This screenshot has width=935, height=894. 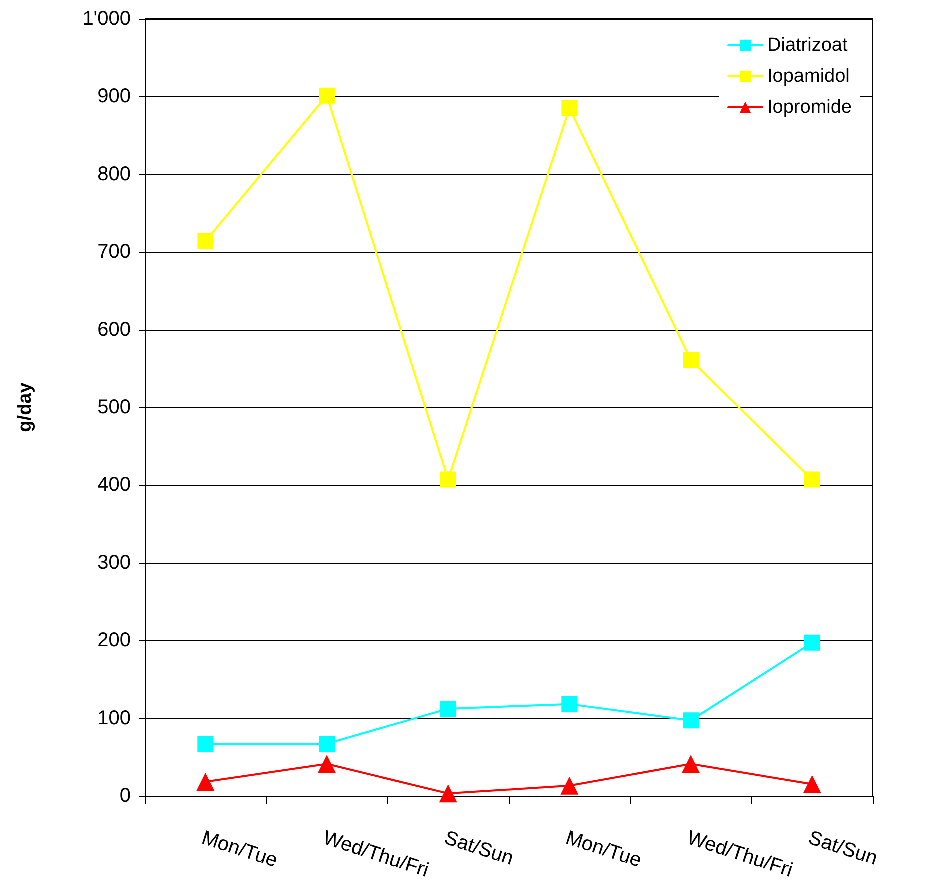 What do you see at coordinates (125, 796) in the screenshot?
I see `y-tick-label: 0` at bounding box center [125, 796].